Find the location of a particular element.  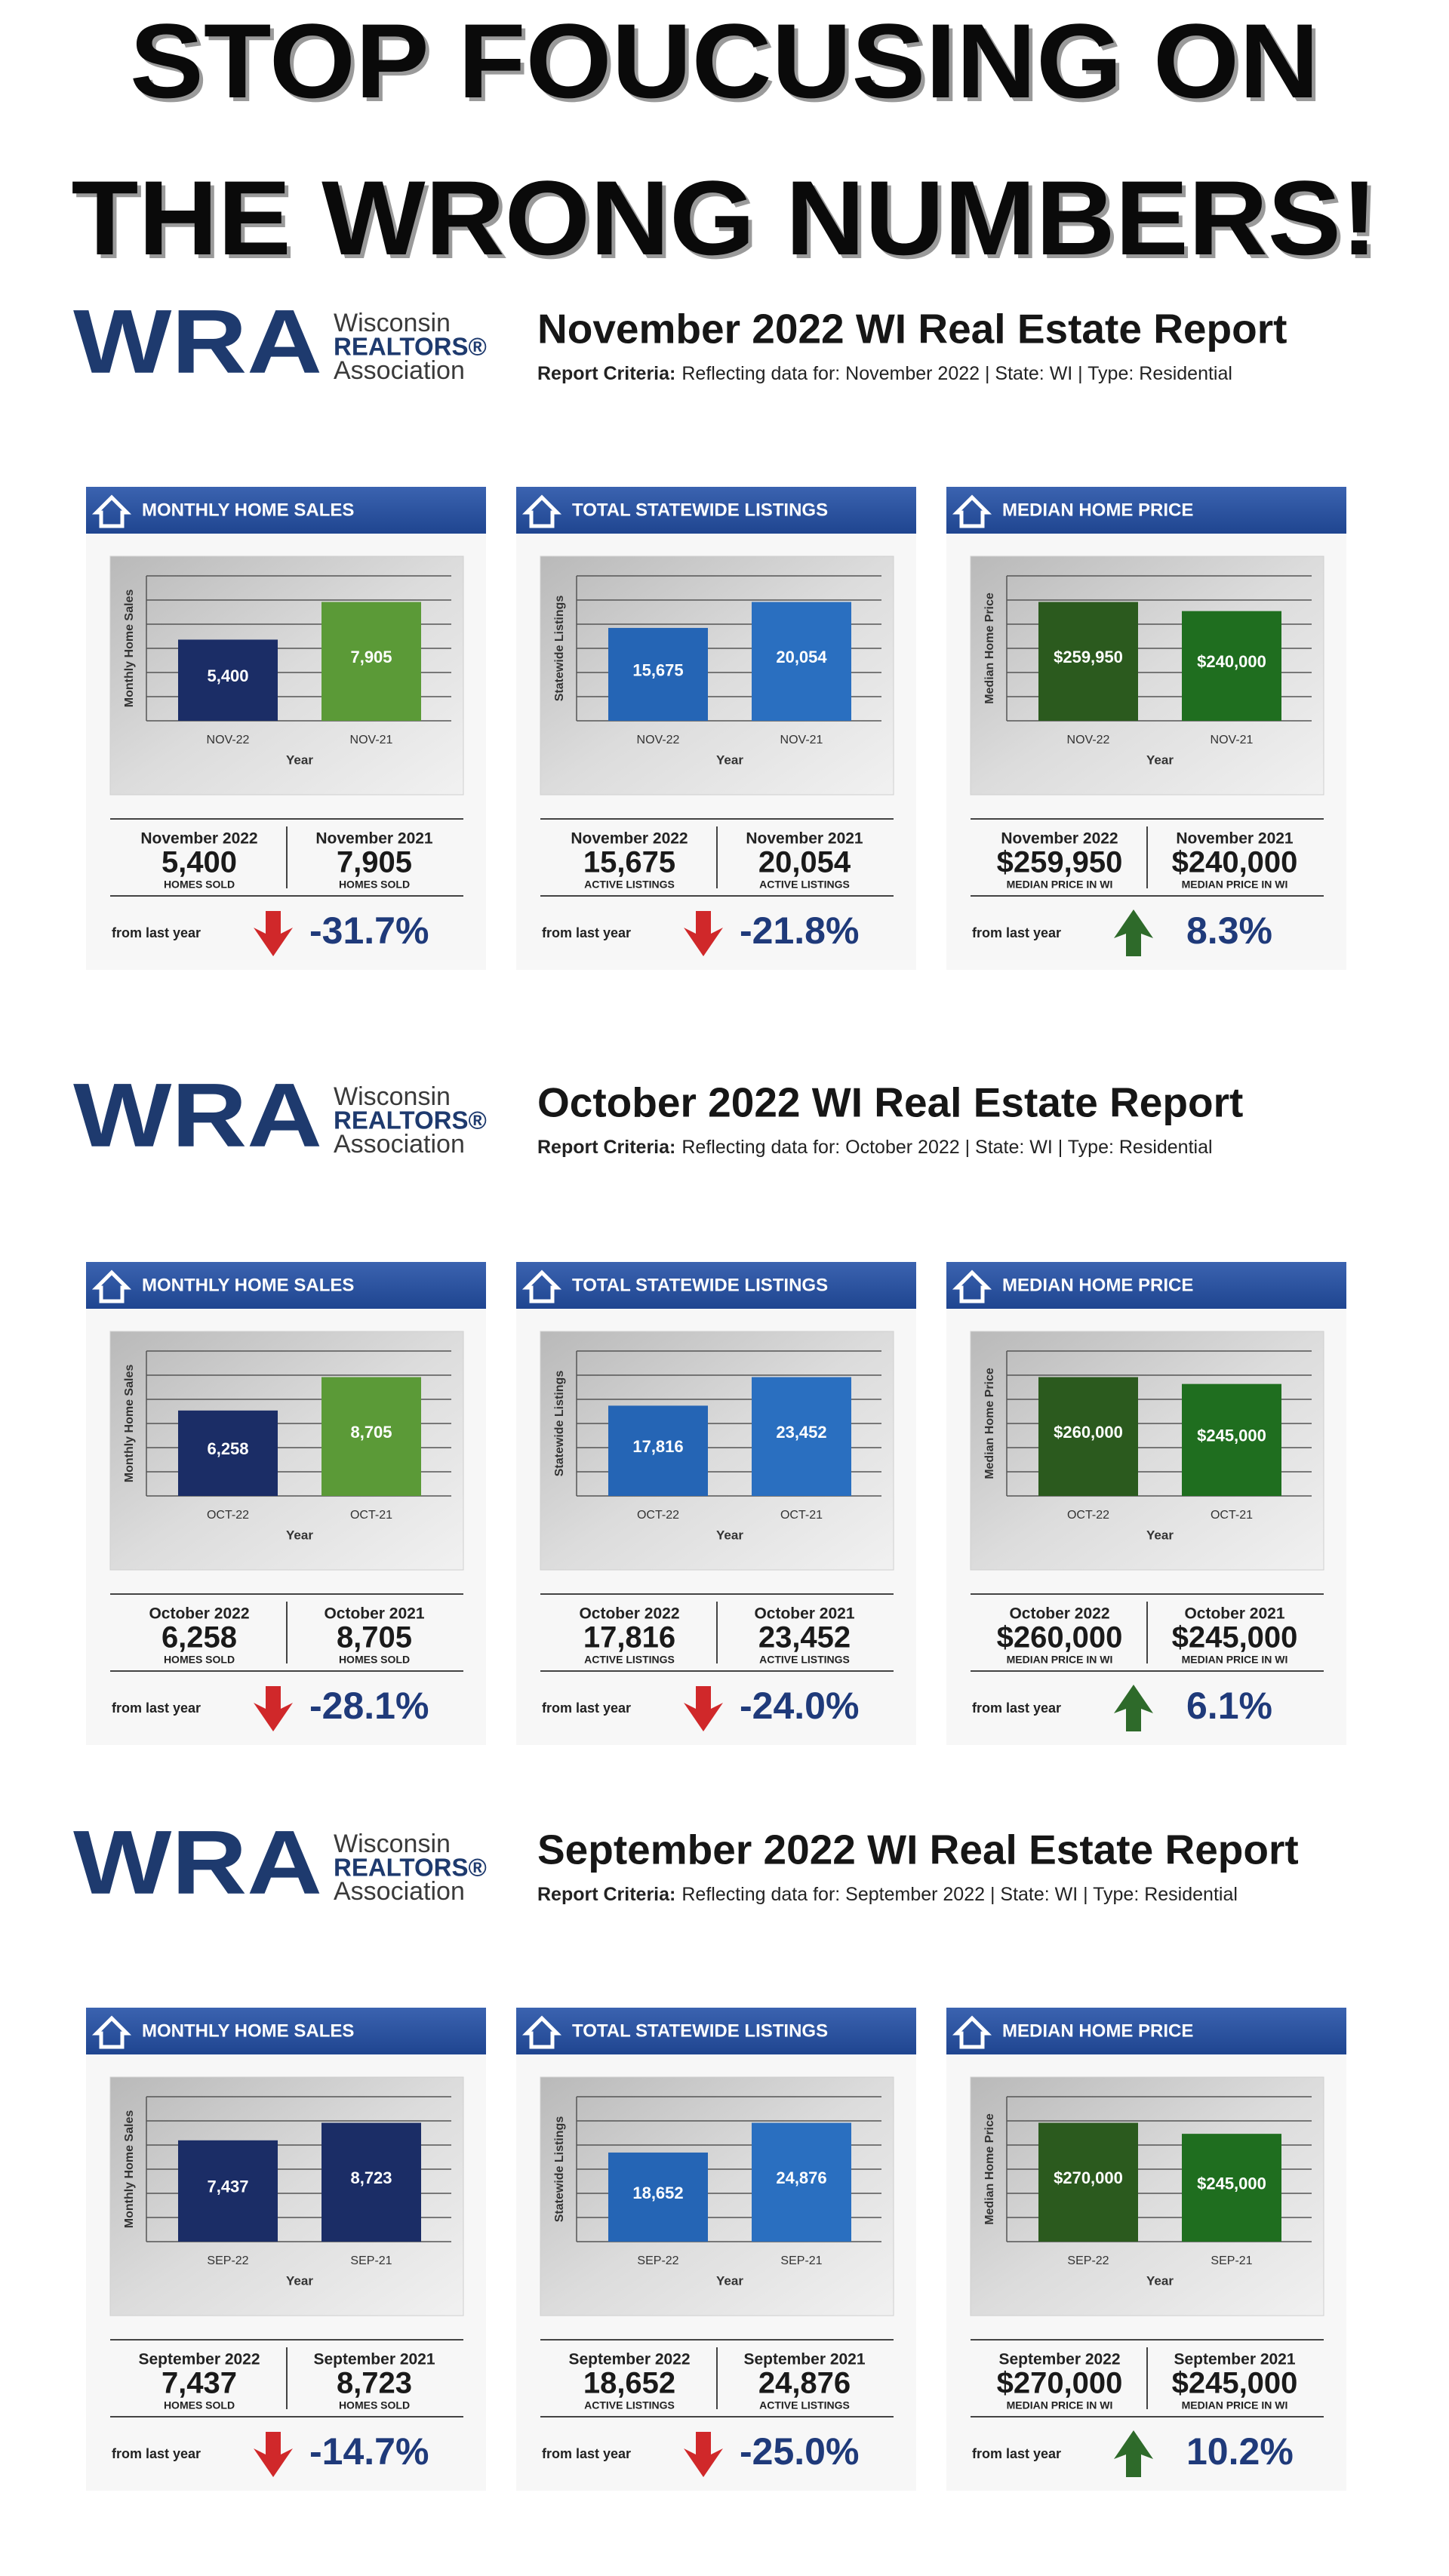

category-label: OCT-21 is located at coordinates (801, 1515).